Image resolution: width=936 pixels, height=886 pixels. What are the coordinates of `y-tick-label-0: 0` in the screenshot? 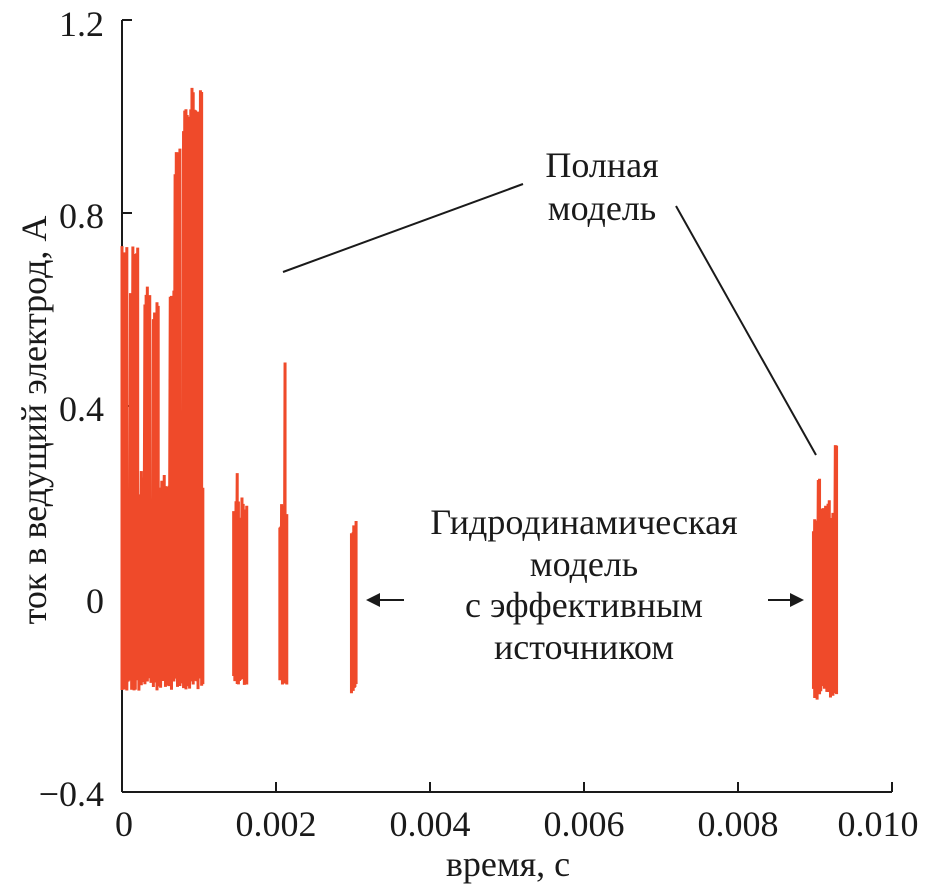 It's located at (95, 601).